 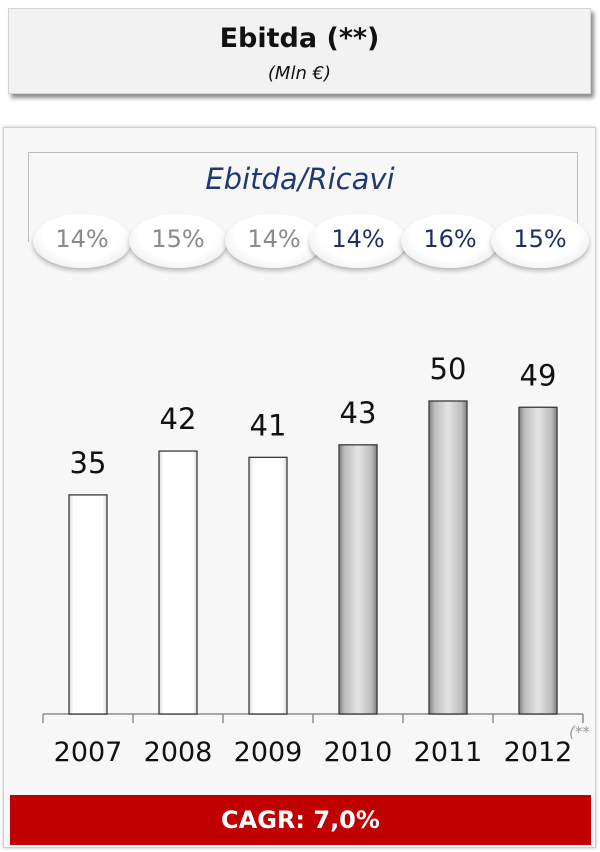 What do you see at coordinates (300, 179) in the screenshot?
I see `ratio-title: Ebitda/Ricavi` at bounding box center [300, 179].